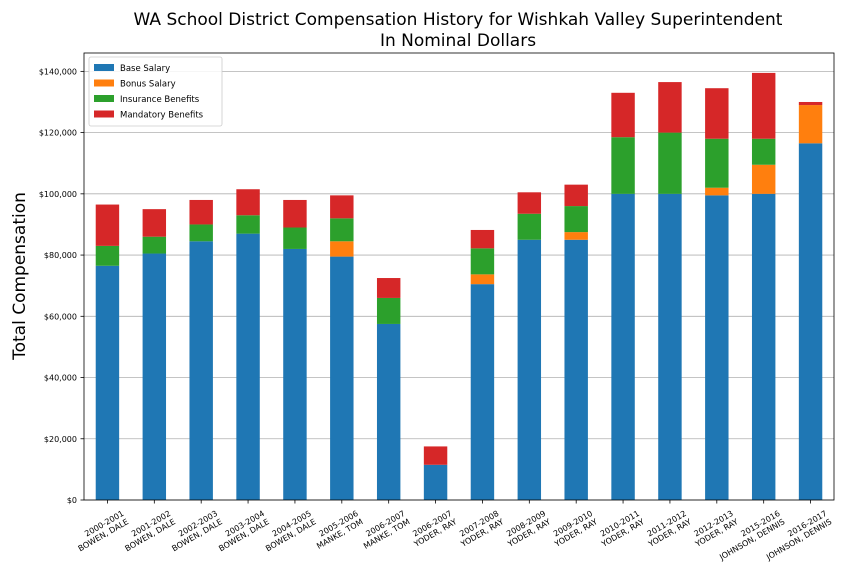  What do you see at coordinates (20, 276) in the screenshot?
I see `y-axis-label: Total Compensation` at bounding box center [20, 276].